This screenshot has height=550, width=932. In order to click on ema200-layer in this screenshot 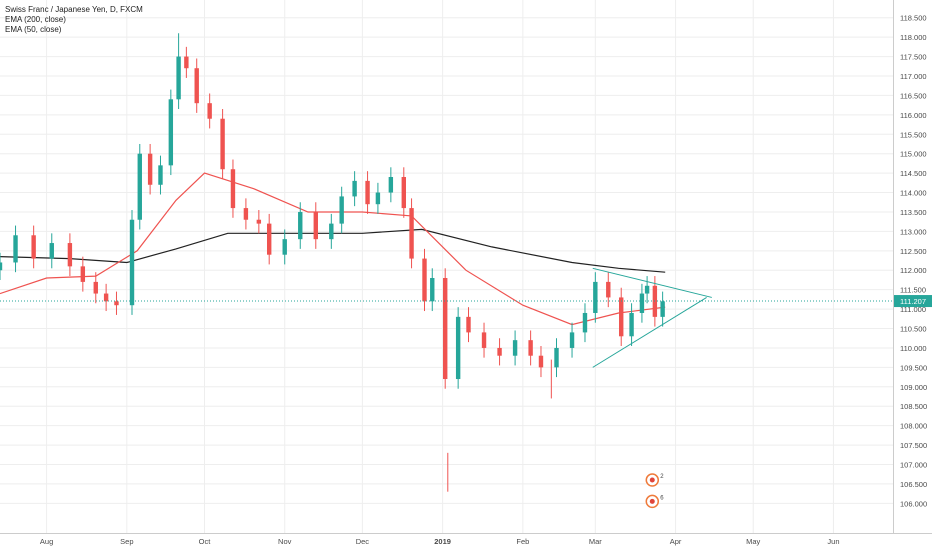, I will do `click(333, 250)`.